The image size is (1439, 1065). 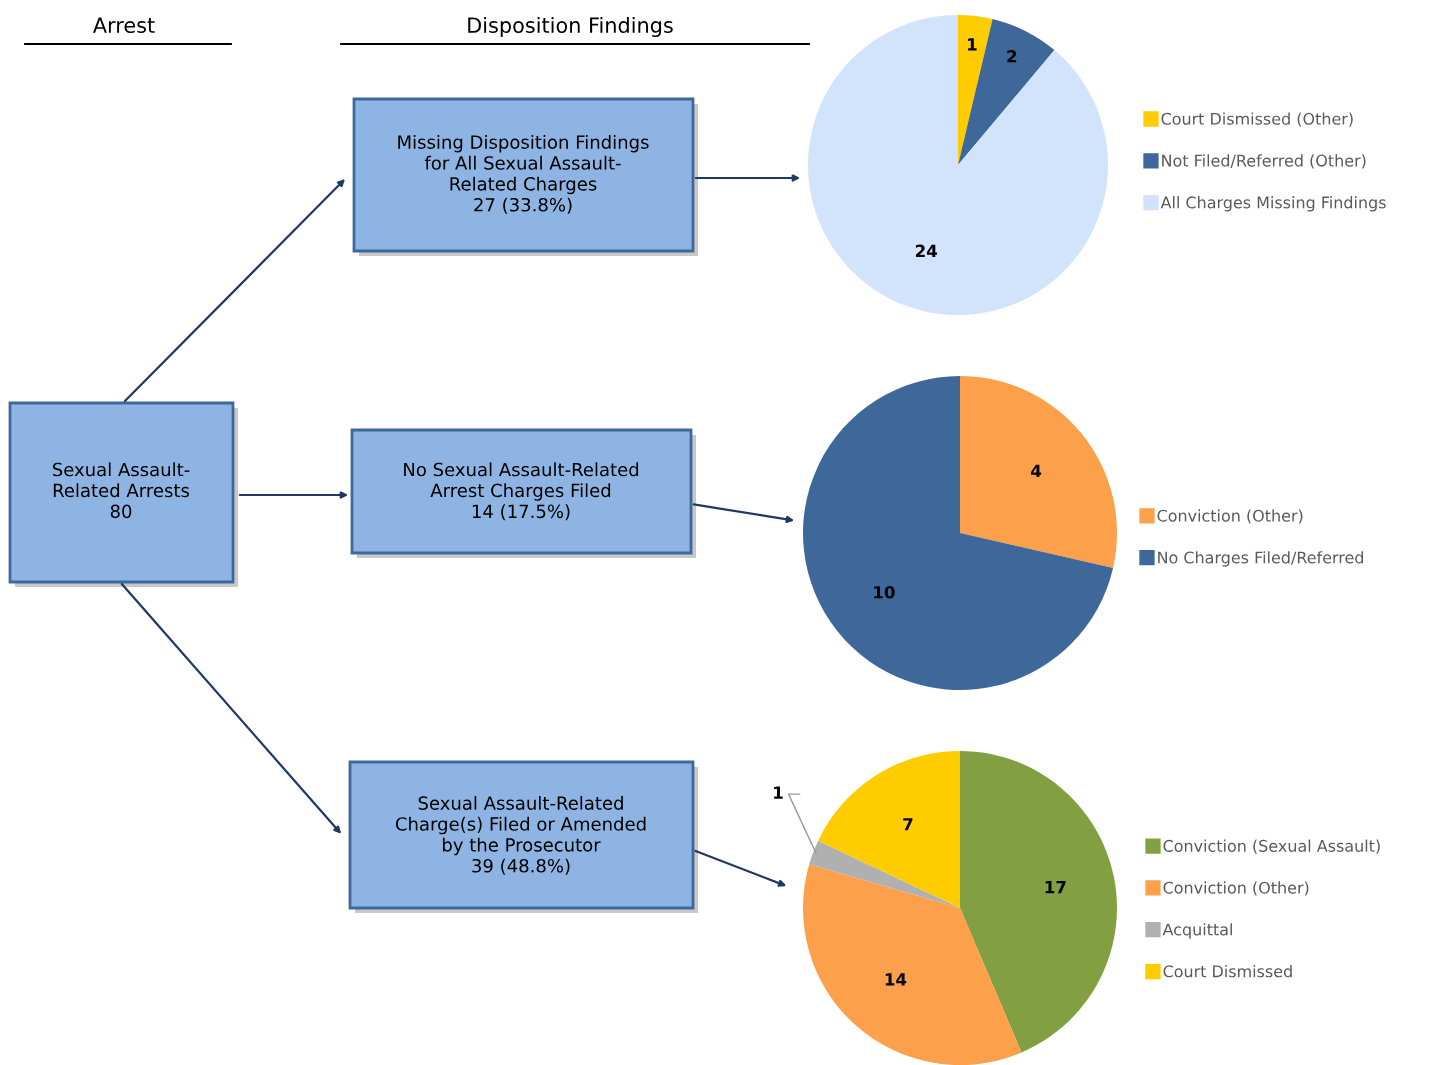 What do you see at coordinates (521, 491) in the screenshot?
I see `text: No Sexual Assault-Related Arrest Charges Filed 14 (17.5%)` at bounding box center [521, 491].